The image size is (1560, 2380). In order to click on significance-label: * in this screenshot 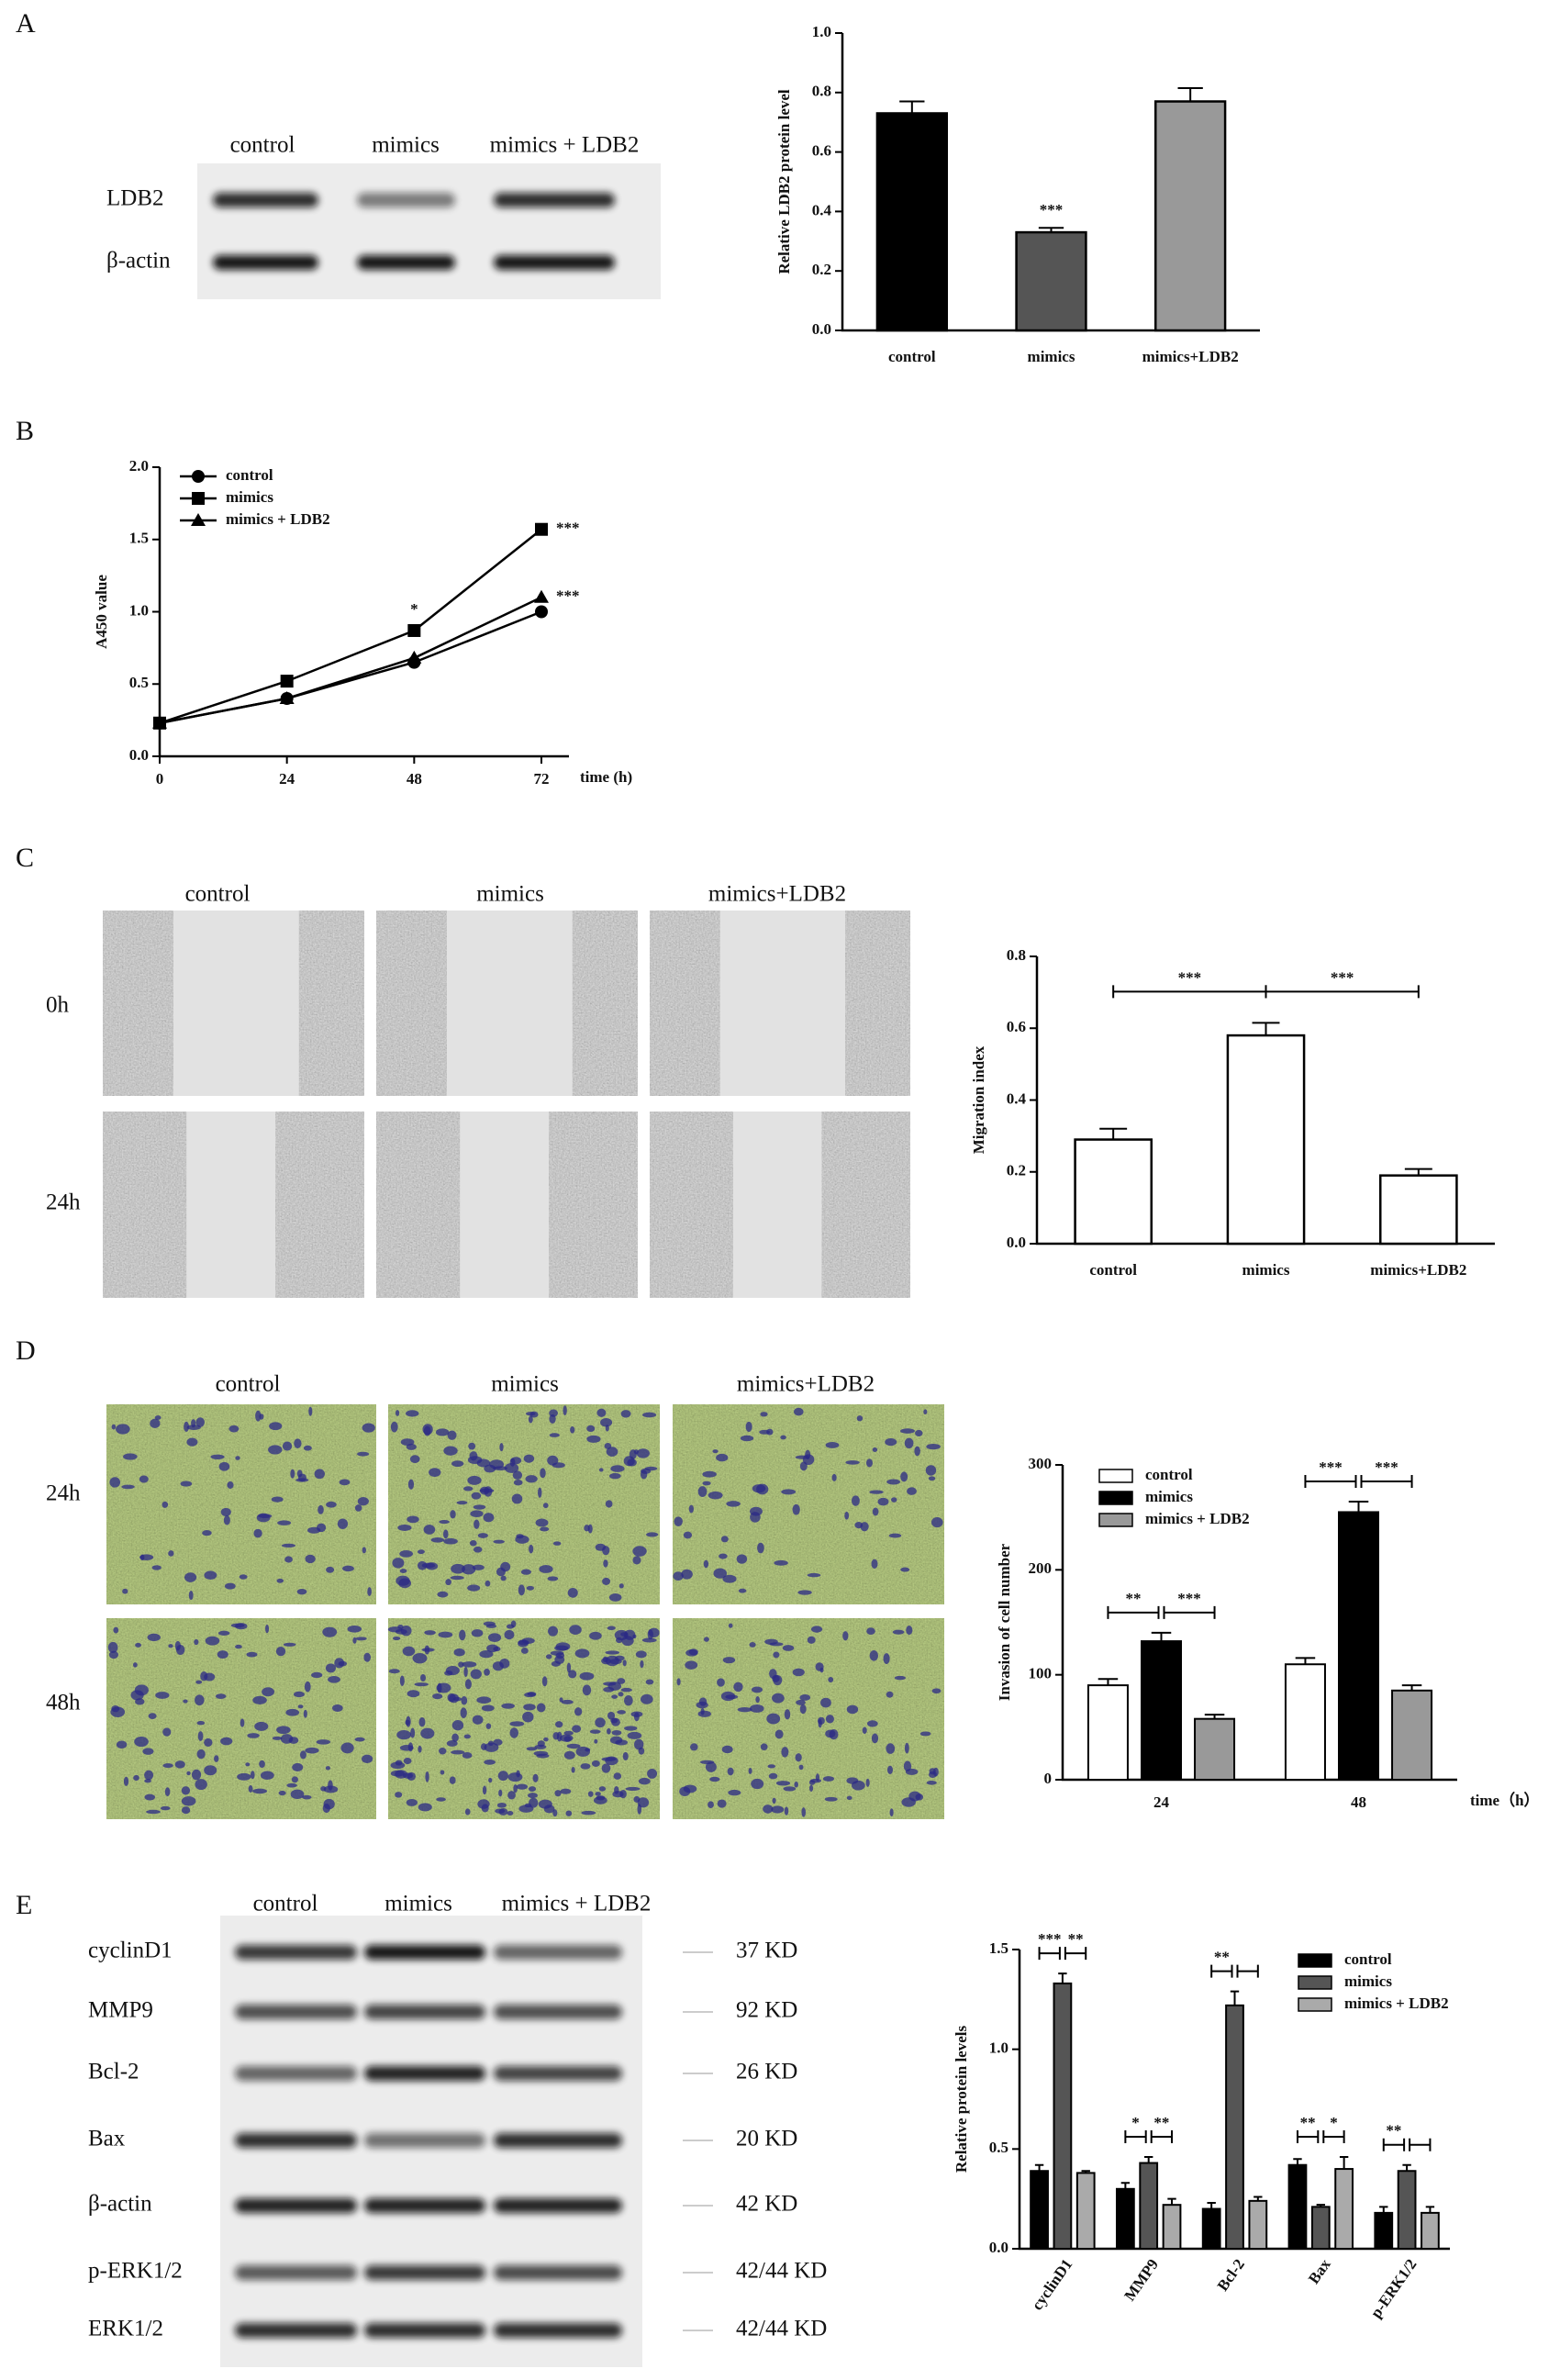, I will do `click(1334, 2122)`.